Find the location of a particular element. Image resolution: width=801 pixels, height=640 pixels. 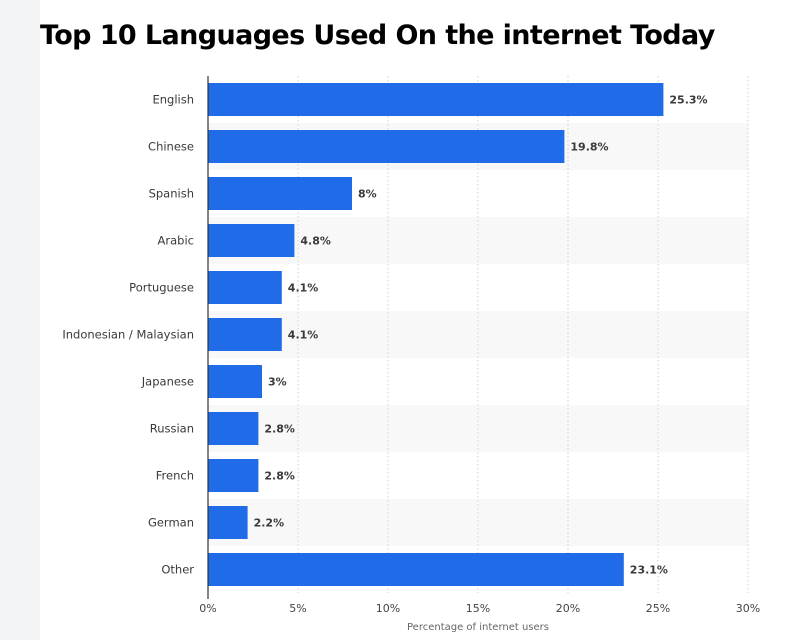

category-label: German is located at coordinates (171, 523).